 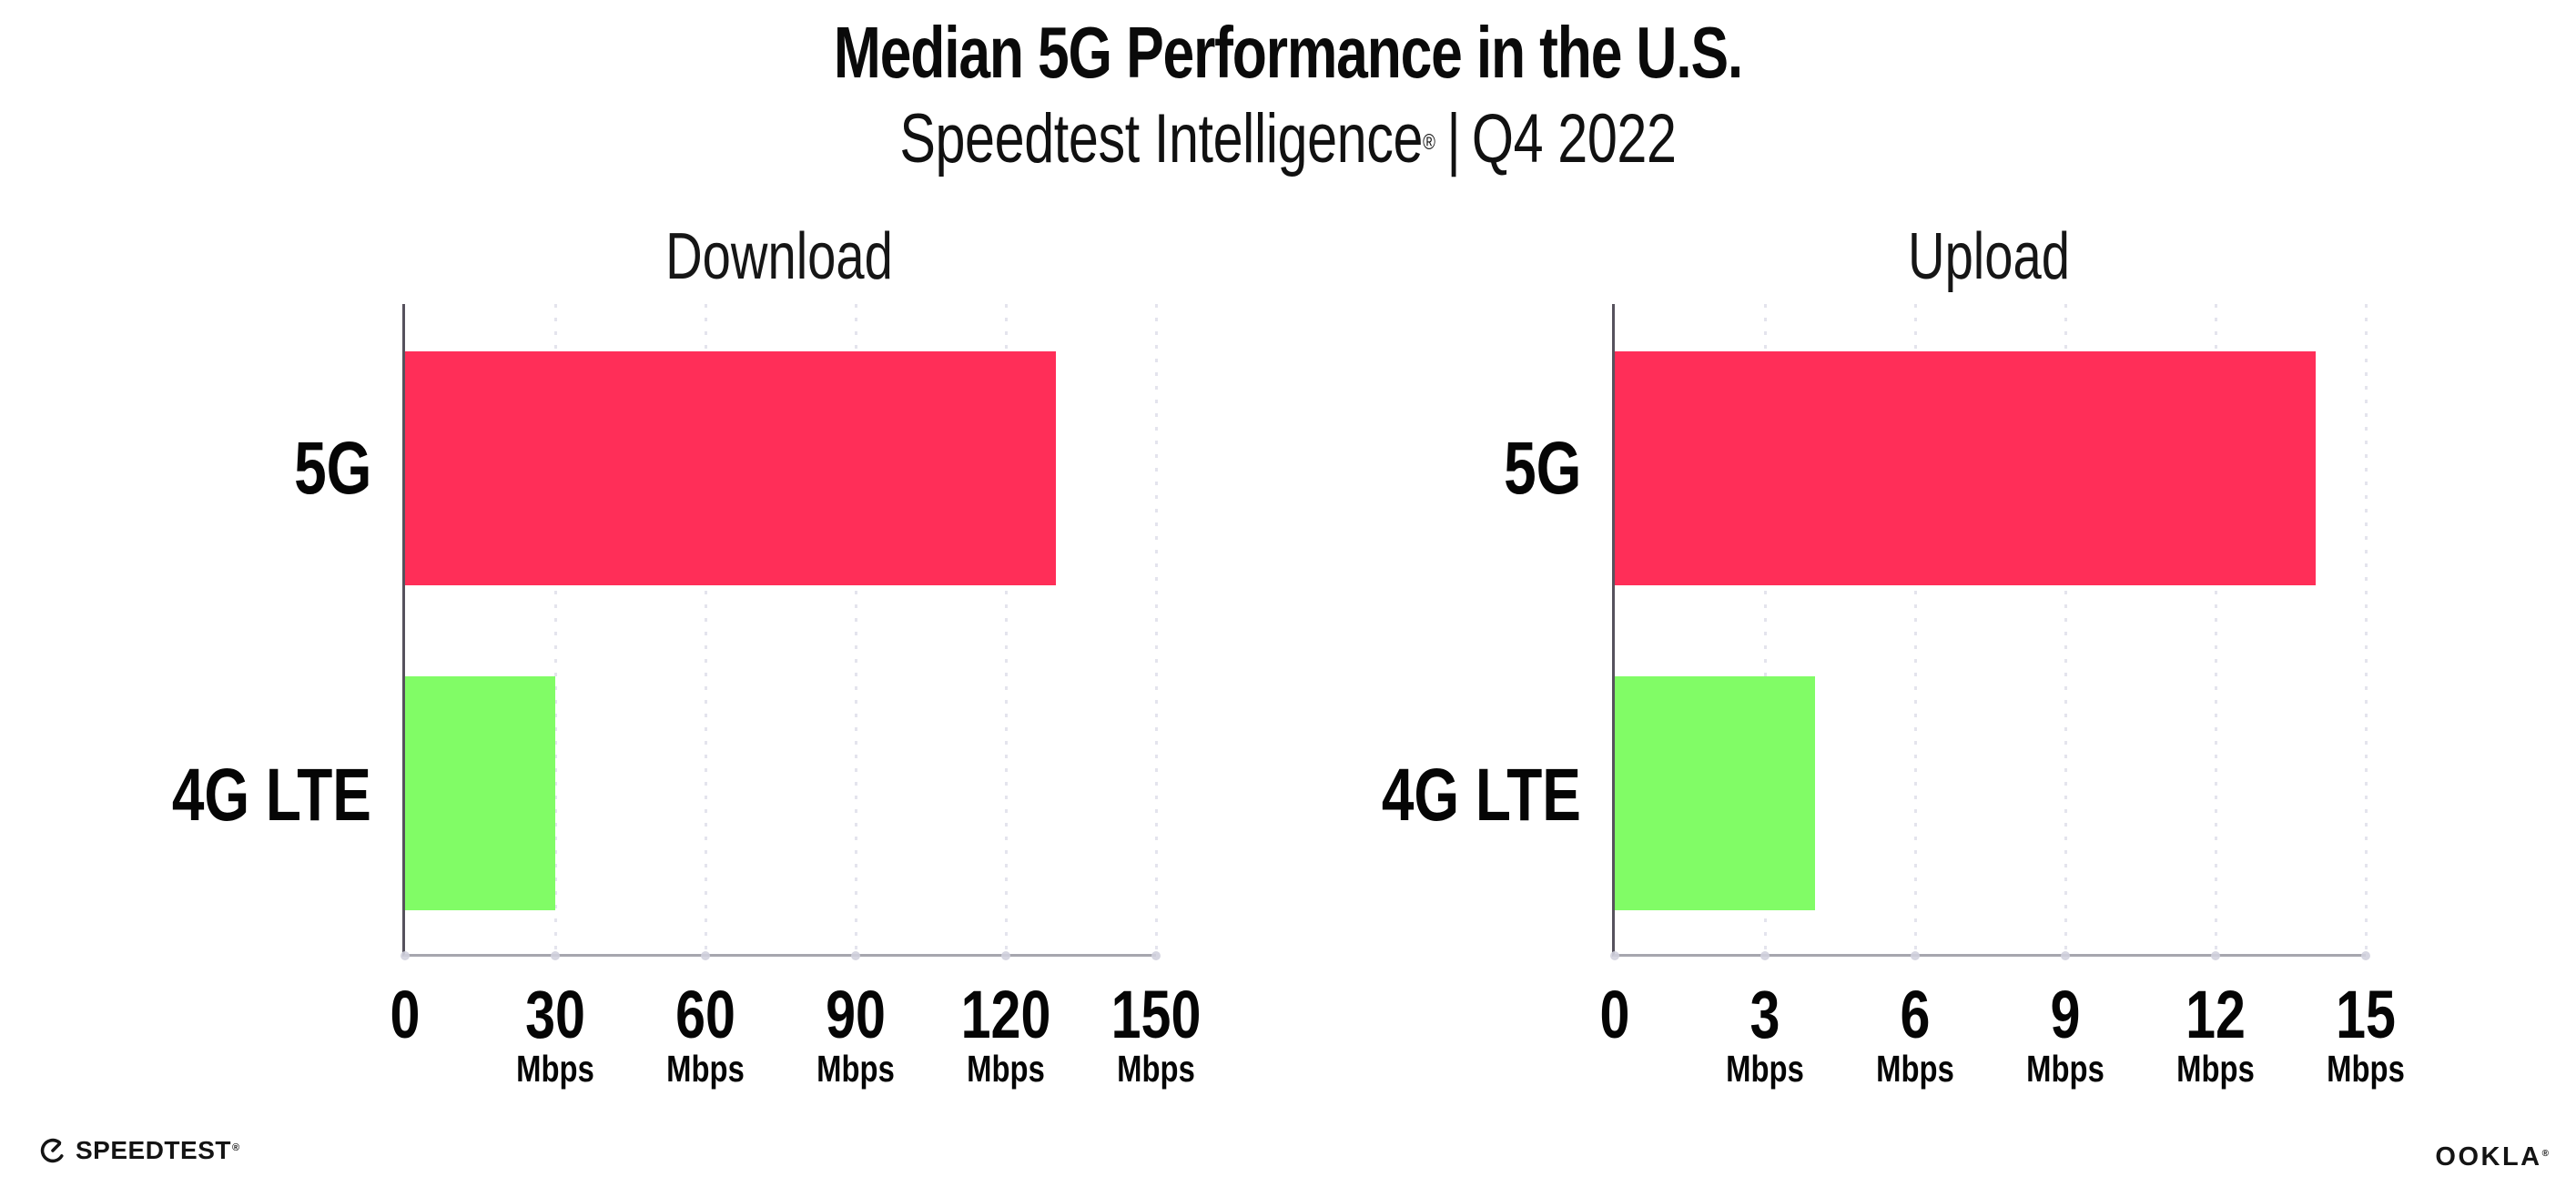 I want to click on x-tick-60: 60 Mbps, so click(x=705, y=1033).